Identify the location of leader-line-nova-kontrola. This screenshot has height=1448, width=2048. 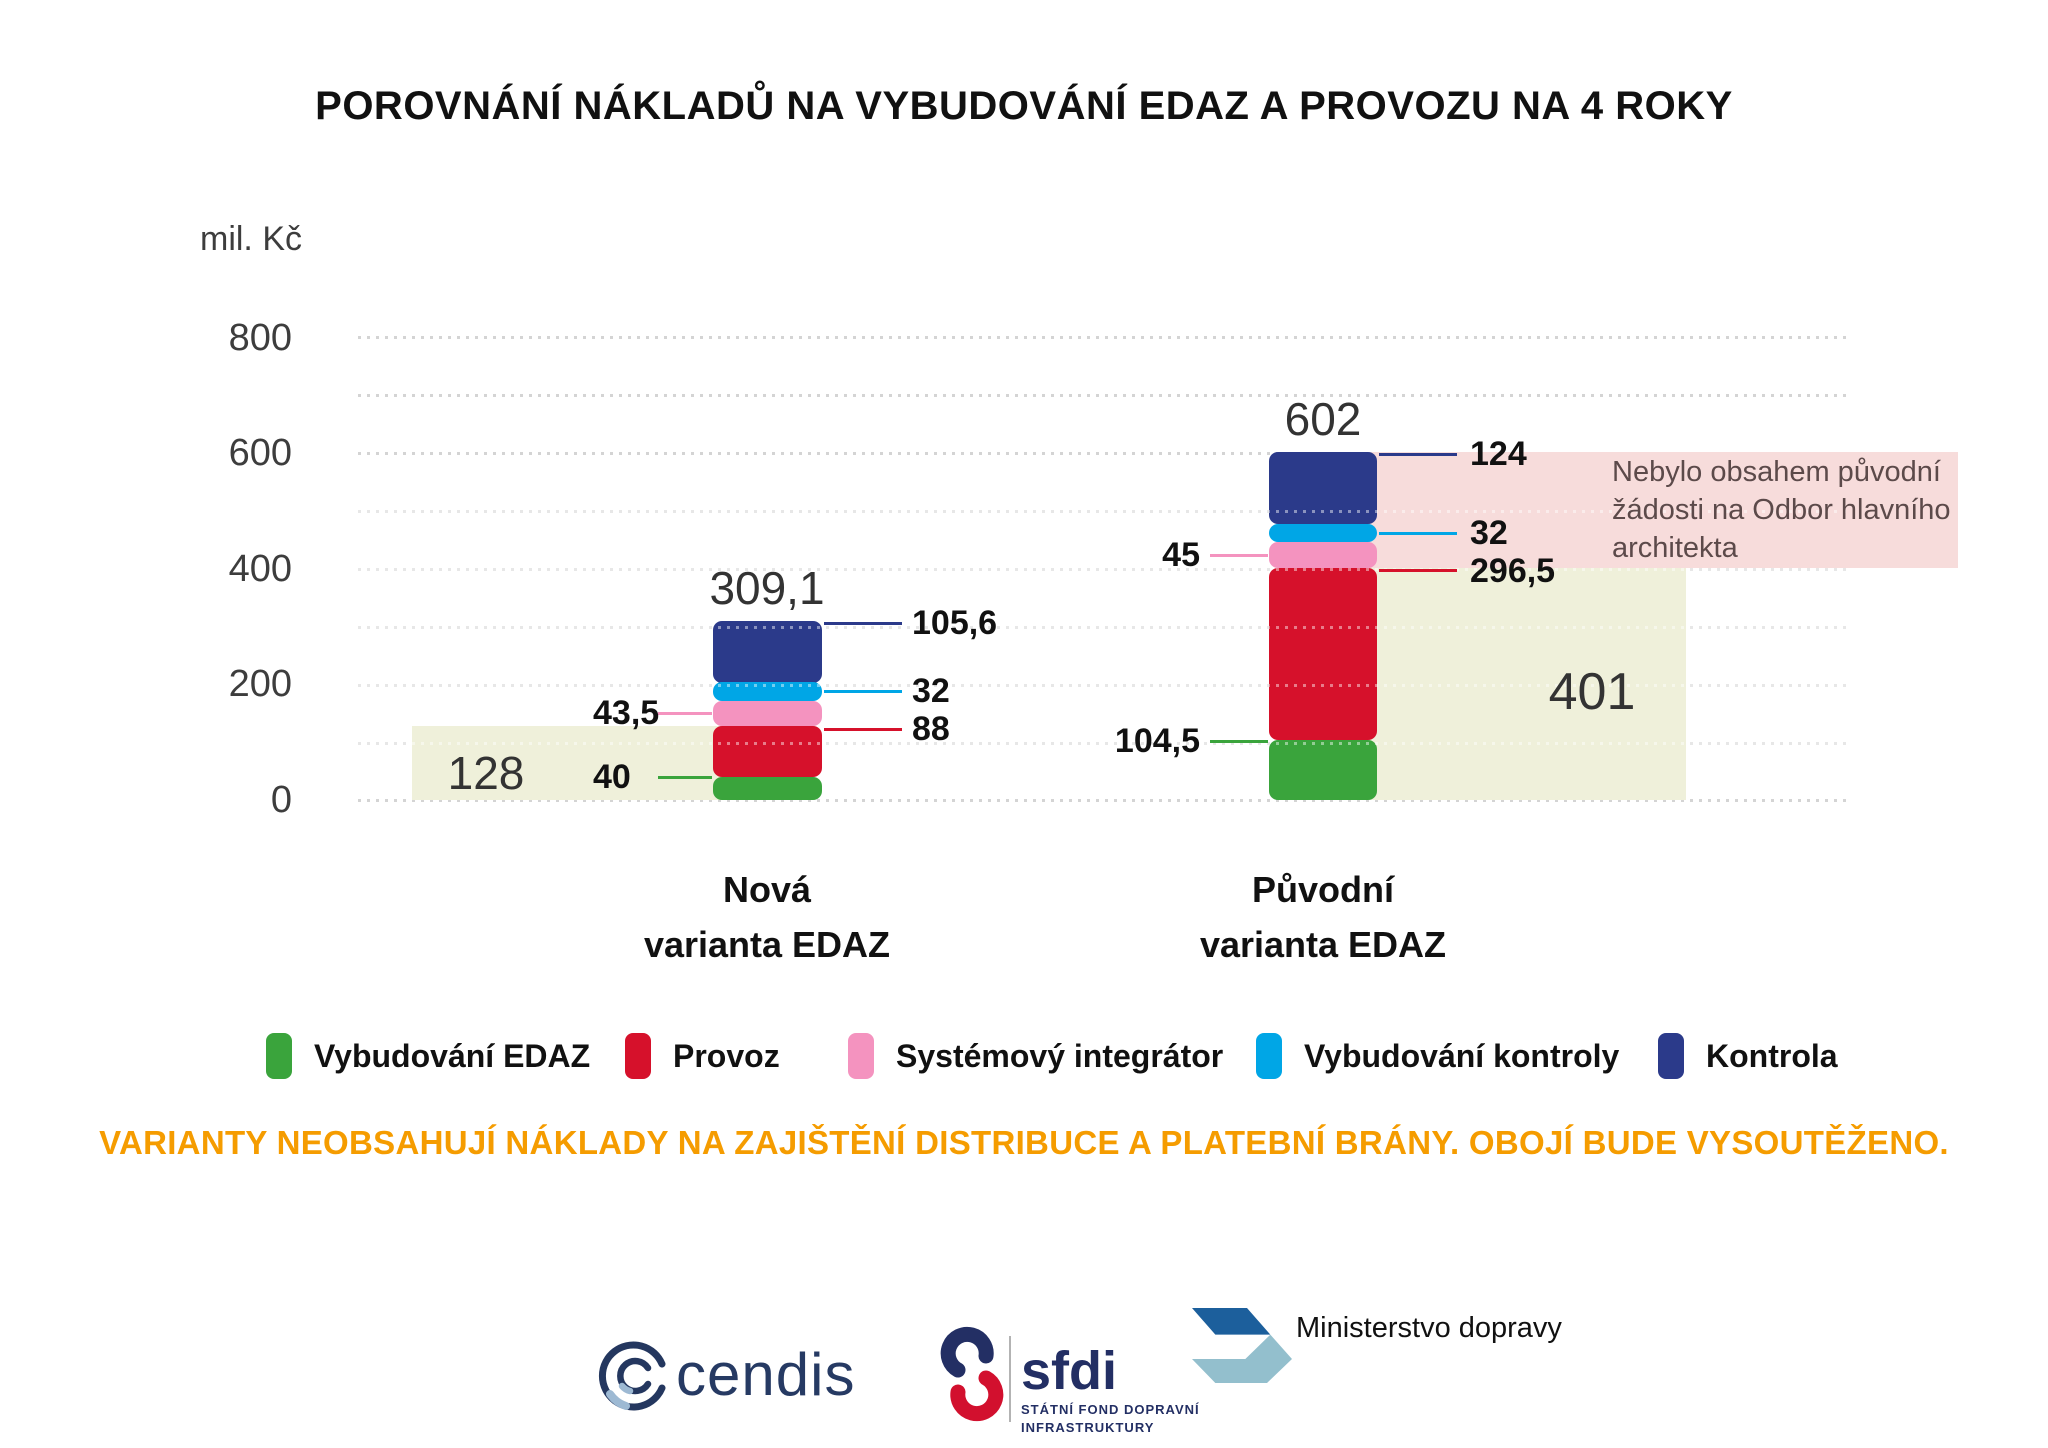
(863, 623).